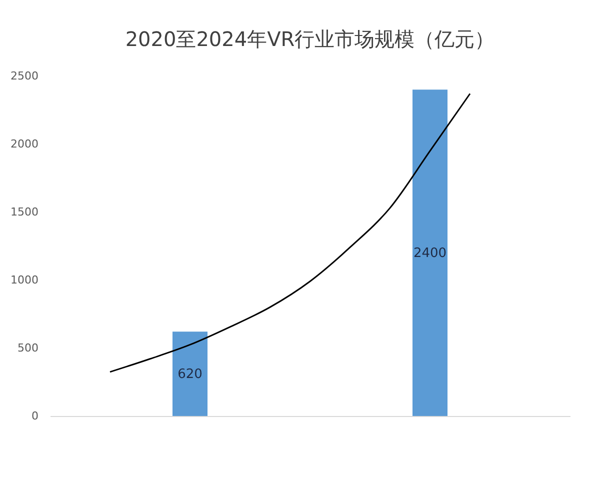  What do you see at coordinates (35, 416) in the screenshot?
I see `y-tick-label: 0` at bounding box center [35, 416].